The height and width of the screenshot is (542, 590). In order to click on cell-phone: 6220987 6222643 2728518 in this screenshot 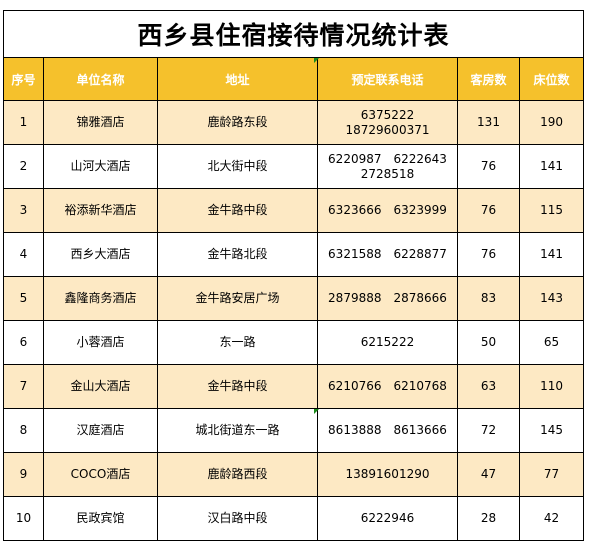, I will do `click(387, 166)`.